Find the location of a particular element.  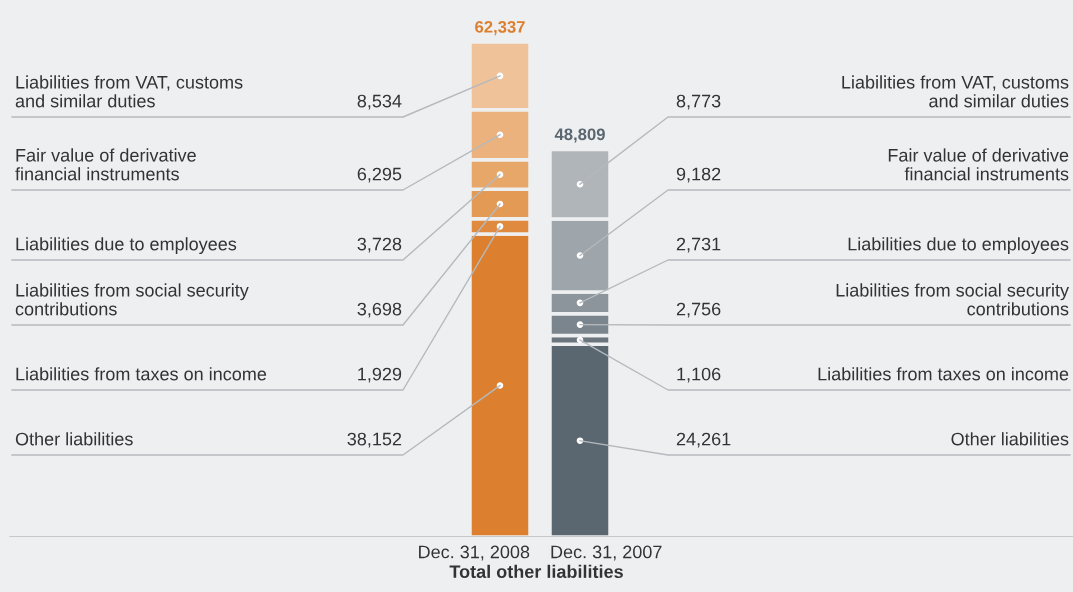

total-label: 62,337 is located at coordinates (500, 28).